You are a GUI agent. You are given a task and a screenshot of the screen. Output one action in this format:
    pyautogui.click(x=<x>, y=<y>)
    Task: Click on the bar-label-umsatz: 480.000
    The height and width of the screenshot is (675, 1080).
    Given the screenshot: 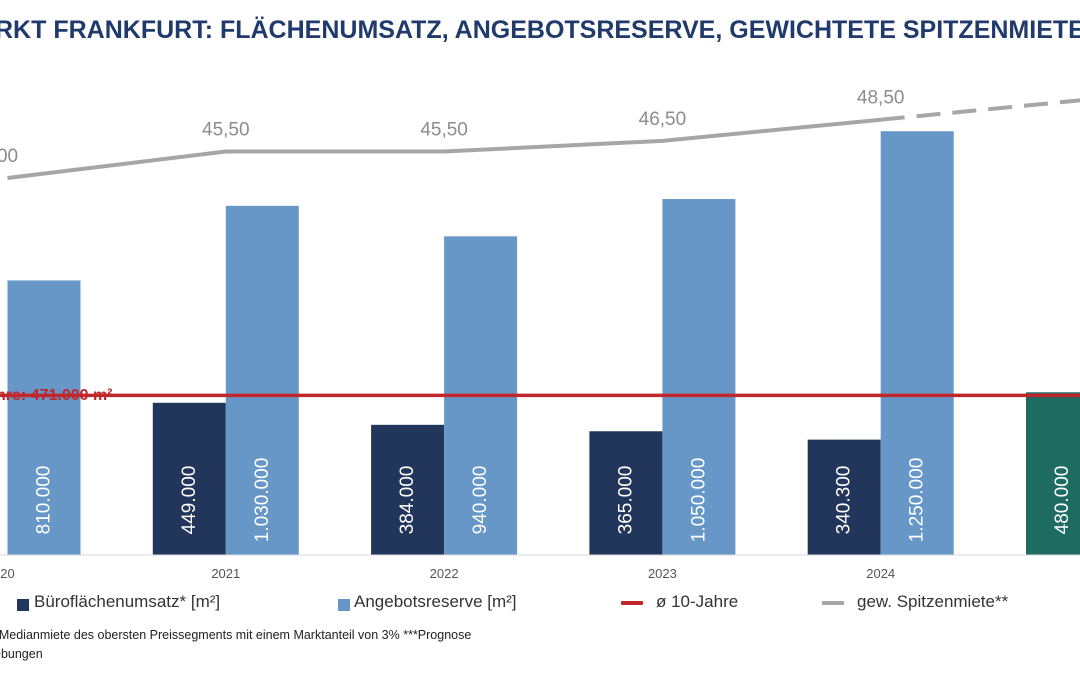 What is the action you would take?
    pyautogui.click(x=1062, y=500)
    